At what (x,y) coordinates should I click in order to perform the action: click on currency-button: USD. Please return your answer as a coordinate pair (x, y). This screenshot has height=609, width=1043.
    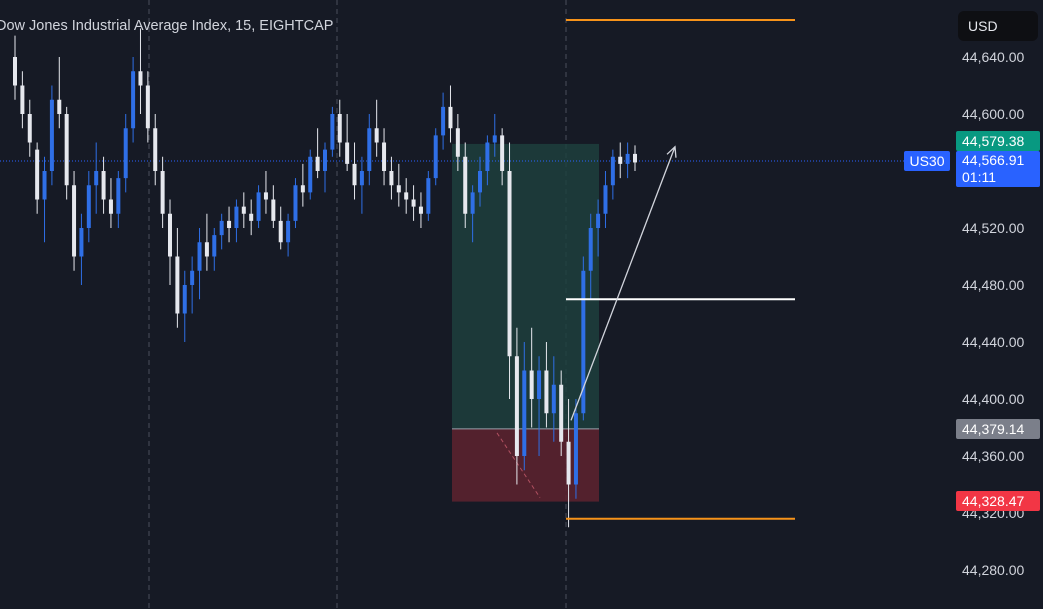
    Looking at the image, I should click on (998, 26).